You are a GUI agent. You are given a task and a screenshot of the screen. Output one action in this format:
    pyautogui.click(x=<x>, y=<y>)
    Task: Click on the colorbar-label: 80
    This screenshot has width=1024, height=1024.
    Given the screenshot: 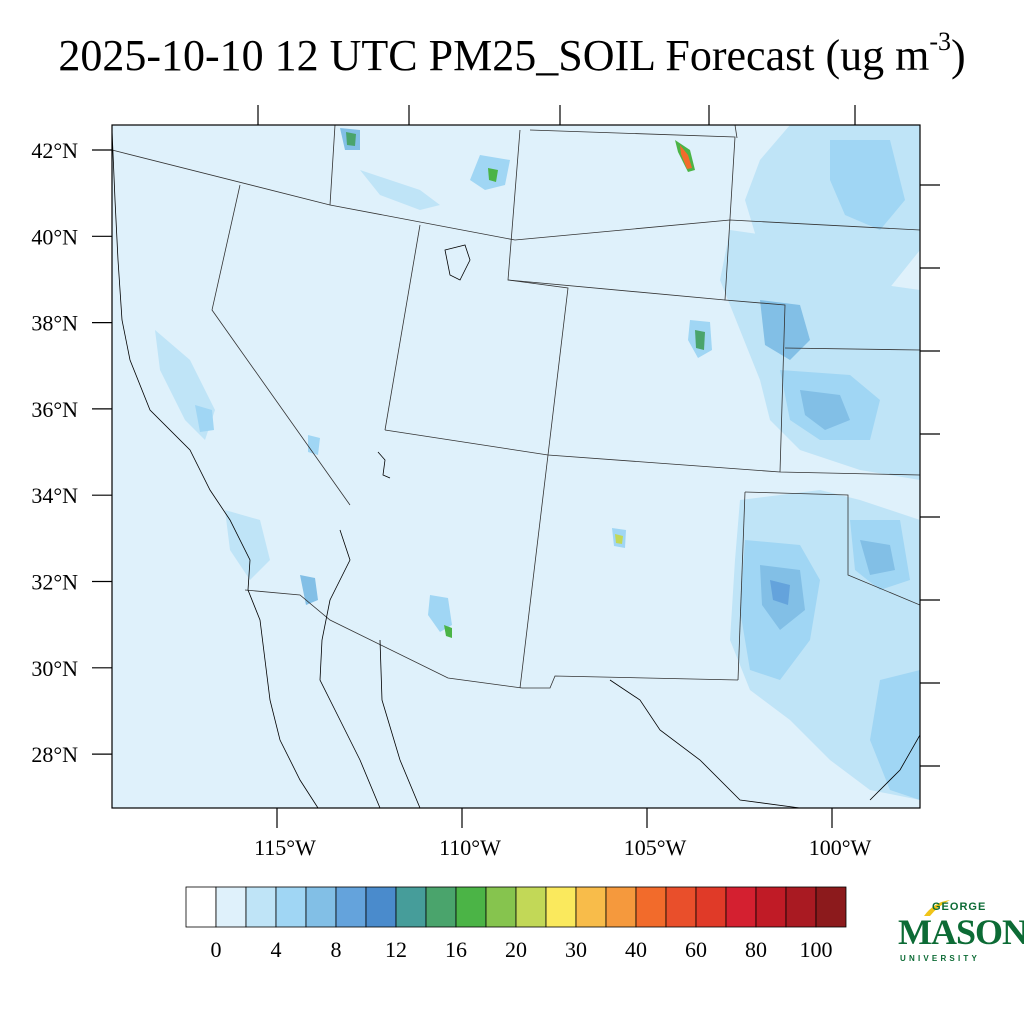 What is the action you would take?
    pyautogui.click(x=756, y=949)
    